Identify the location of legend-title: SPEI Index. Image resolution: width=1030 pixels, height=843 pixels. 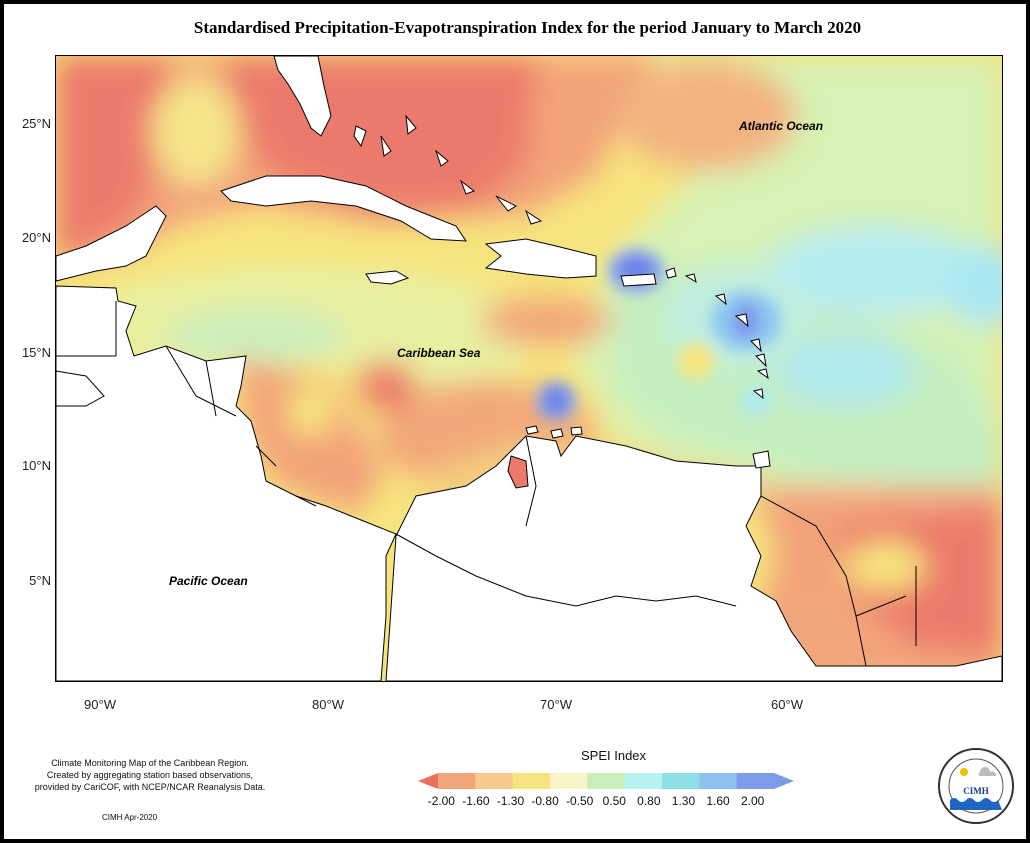
(614, 755).